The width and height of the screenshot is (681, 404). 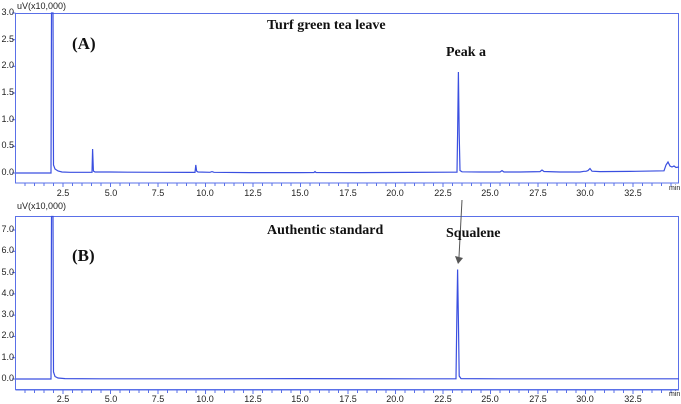 What do you see at coordinates (7, 229) in the screenshot?
I see `y-tick-label: 7.0` at bounding box center [7, 229].